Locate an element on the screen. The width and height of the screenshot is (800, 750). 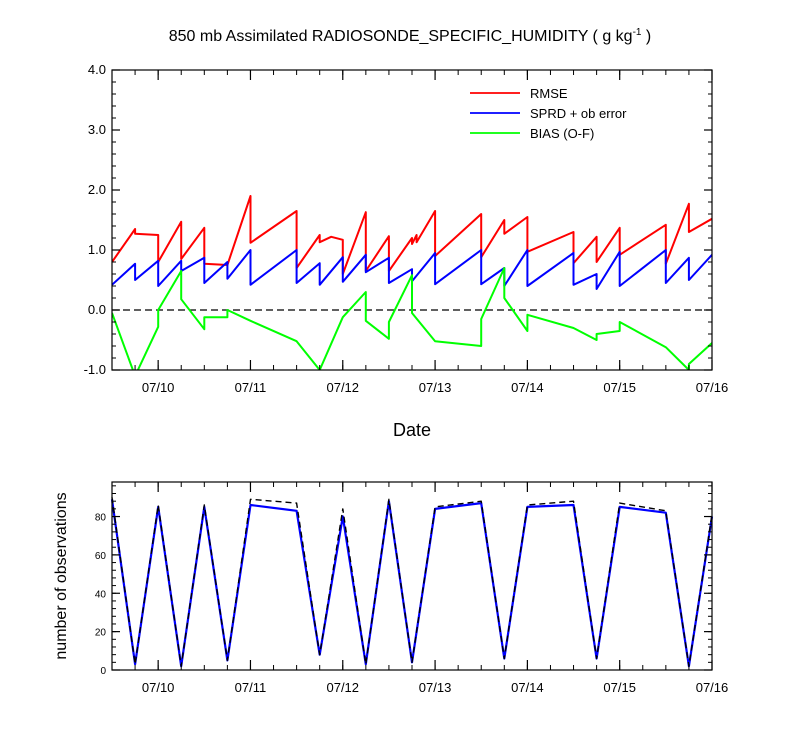
y-tick-label: 4.0 is located at coordinates (97, 69).